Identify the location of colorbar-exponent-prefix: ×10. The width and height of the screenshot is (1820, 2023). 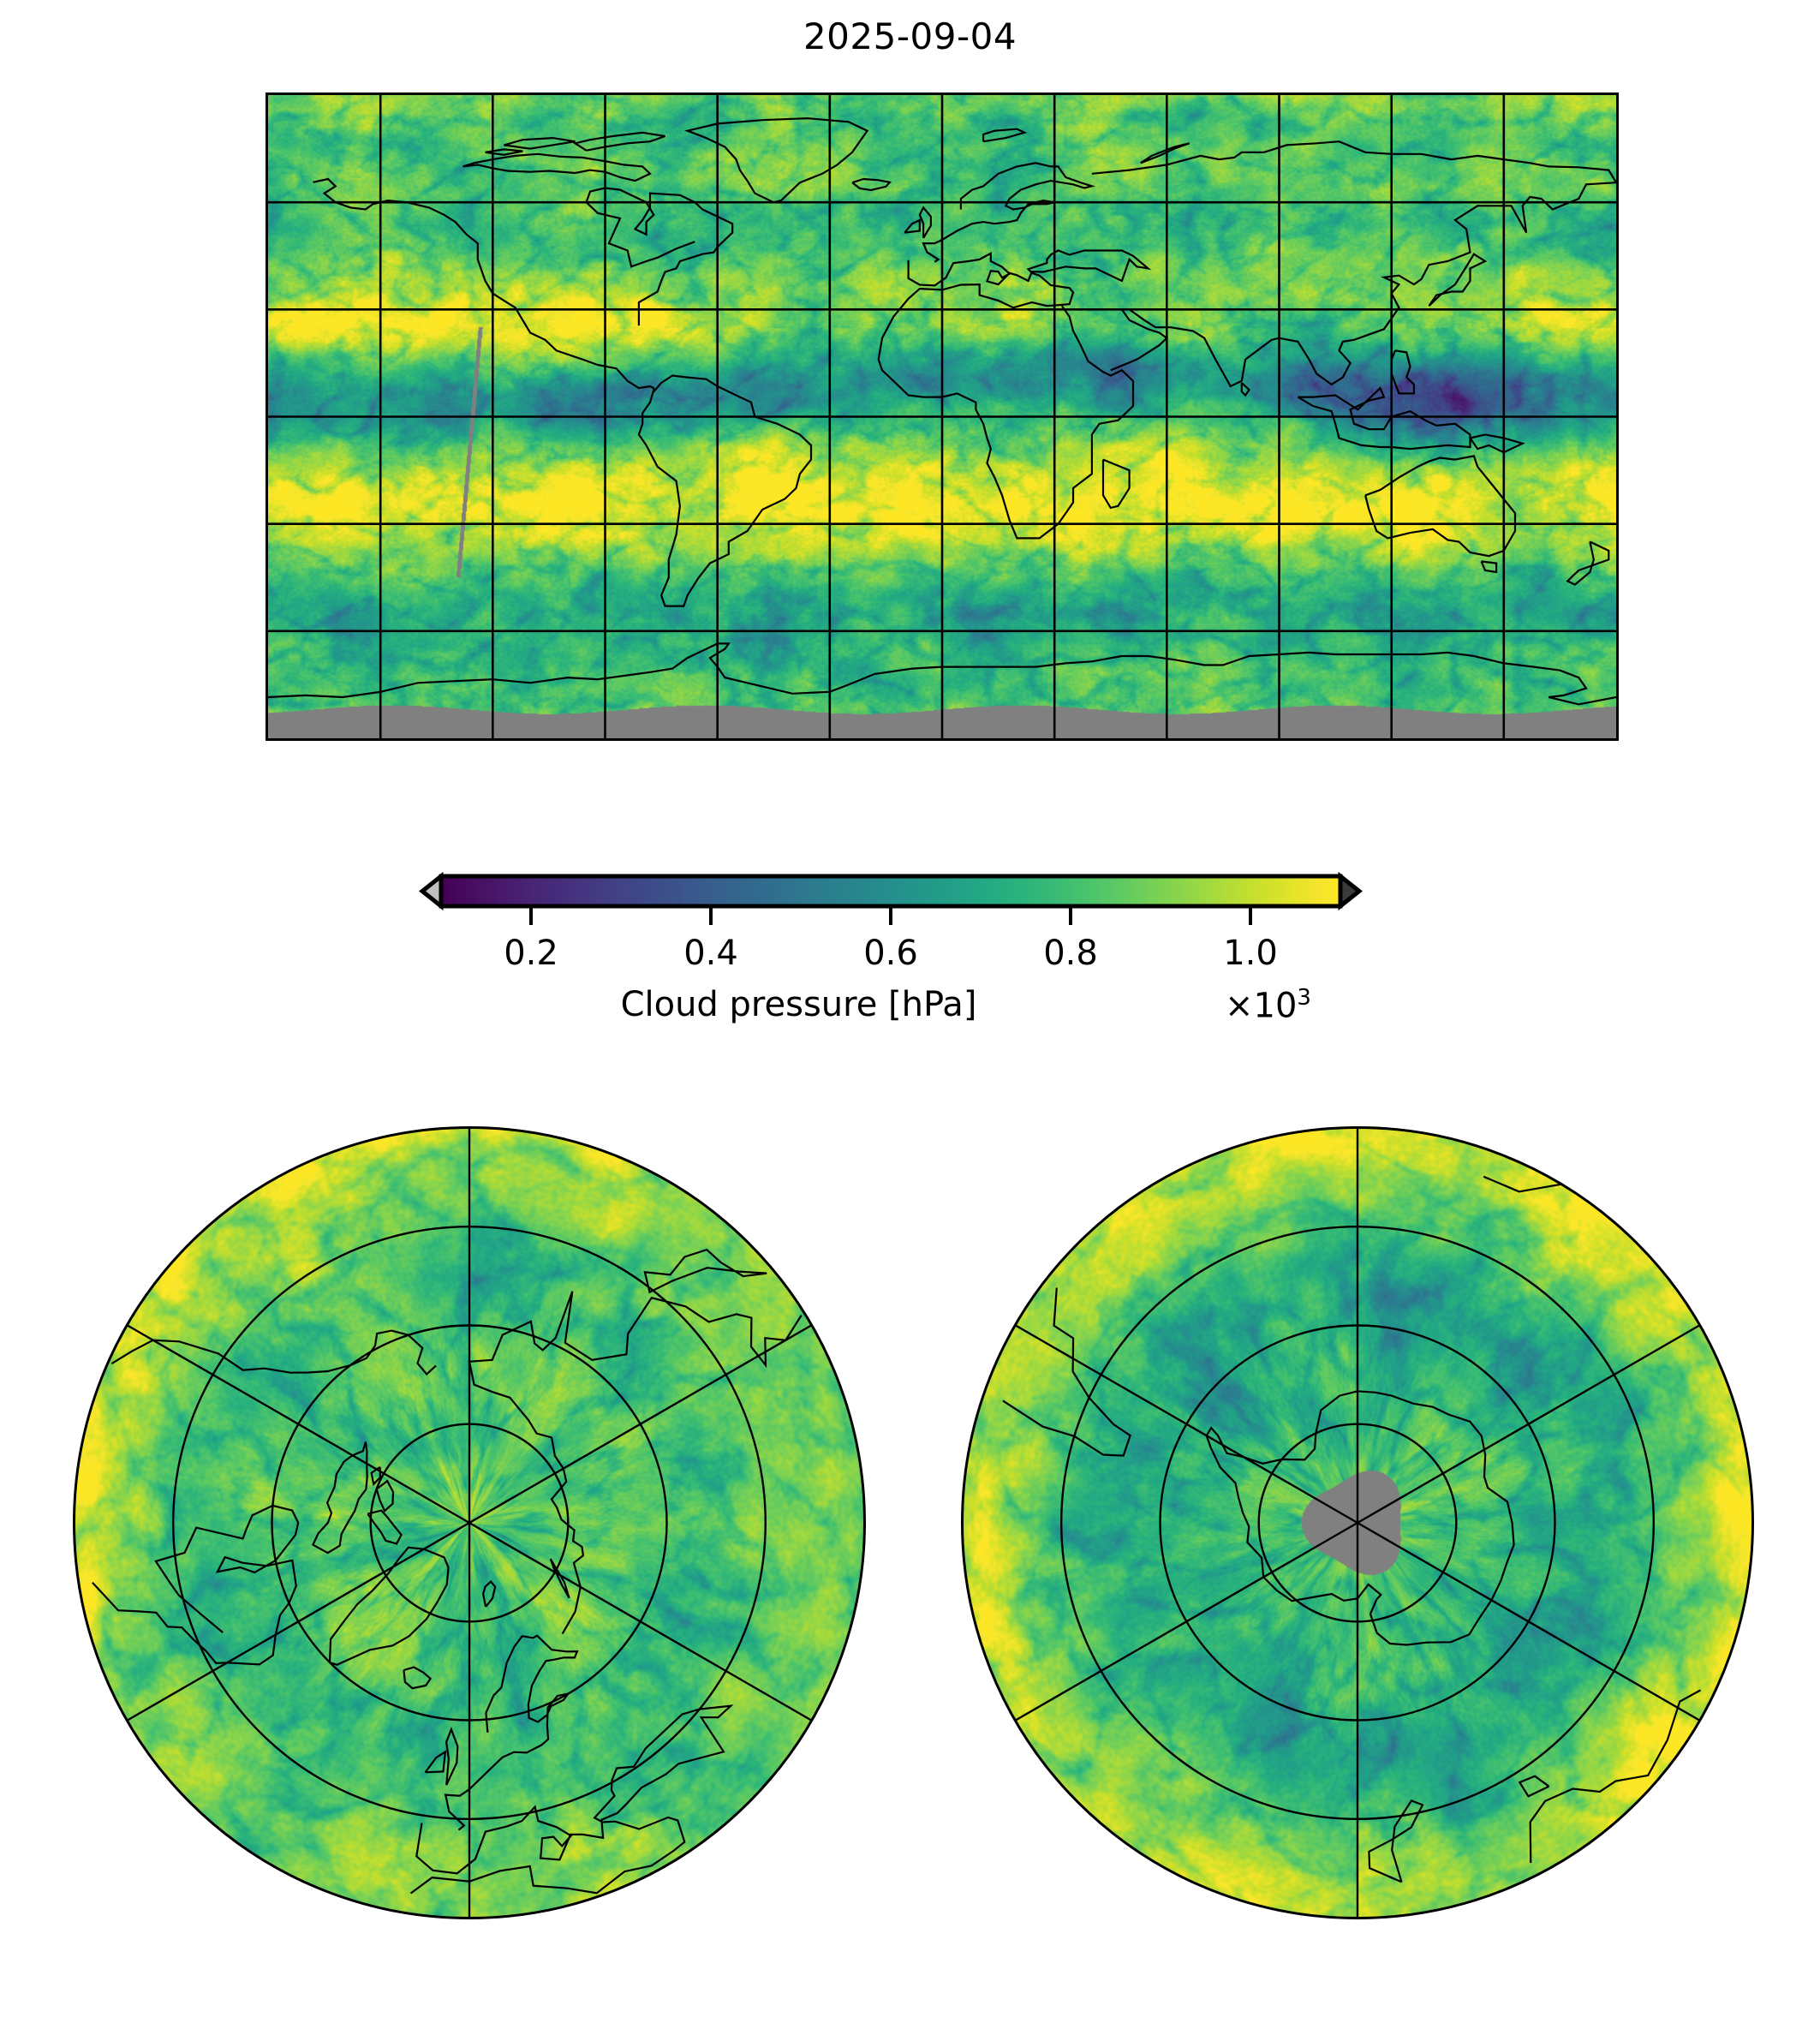
(1261, 1006).